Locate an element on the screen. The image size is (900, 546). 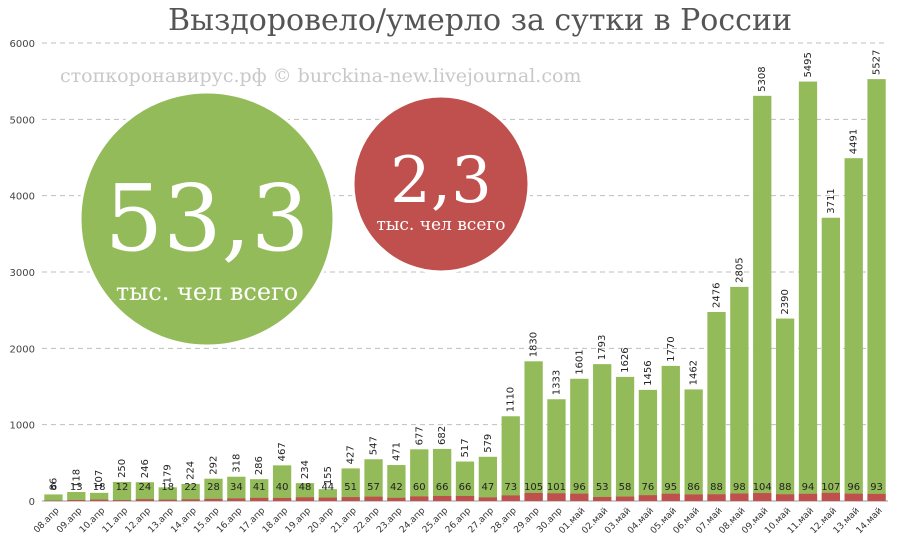
deaths-value-label: 41 is located at coordinates (259, 487).